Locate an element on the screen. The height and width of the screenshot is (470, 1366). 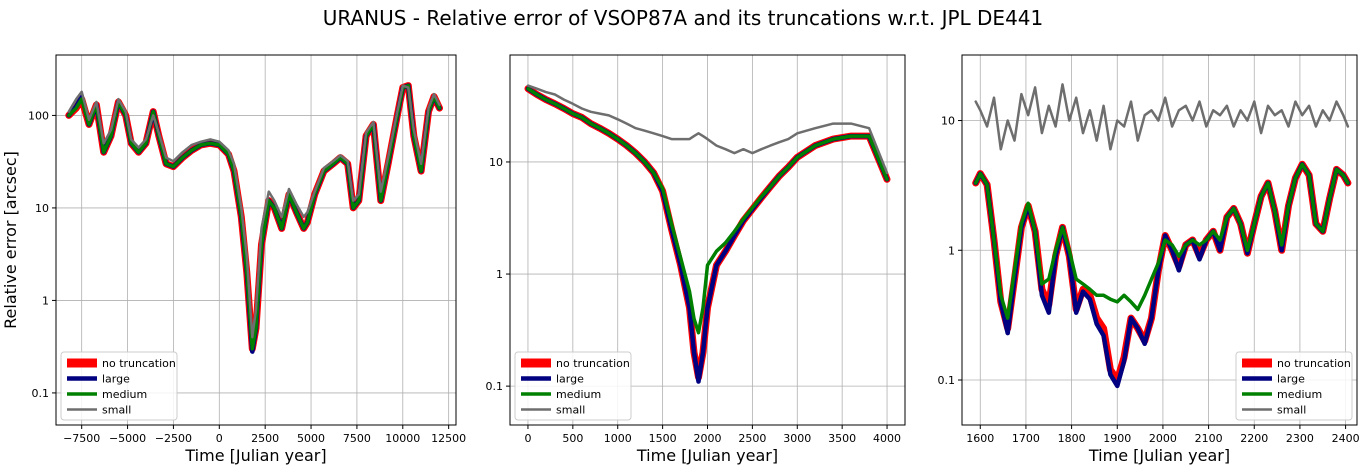
x-tick-label: −5000 is located at coordinates (127, 438).